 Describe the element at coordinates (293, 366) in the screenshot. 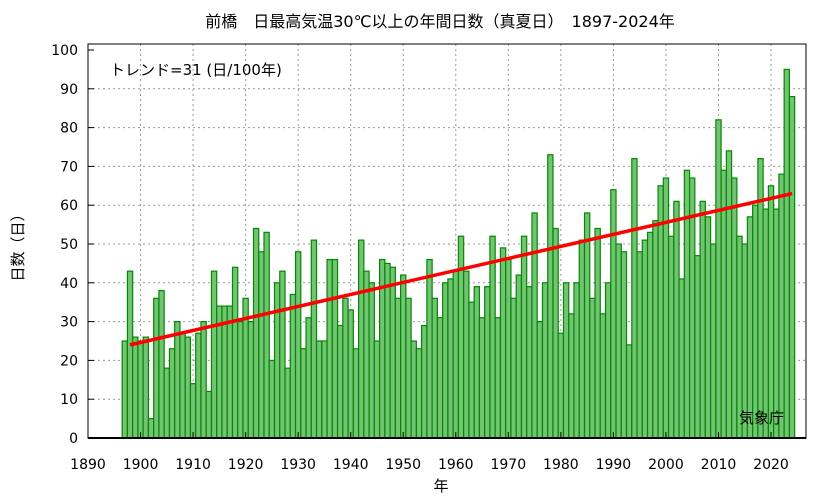

I see `bar-1929` at that location.